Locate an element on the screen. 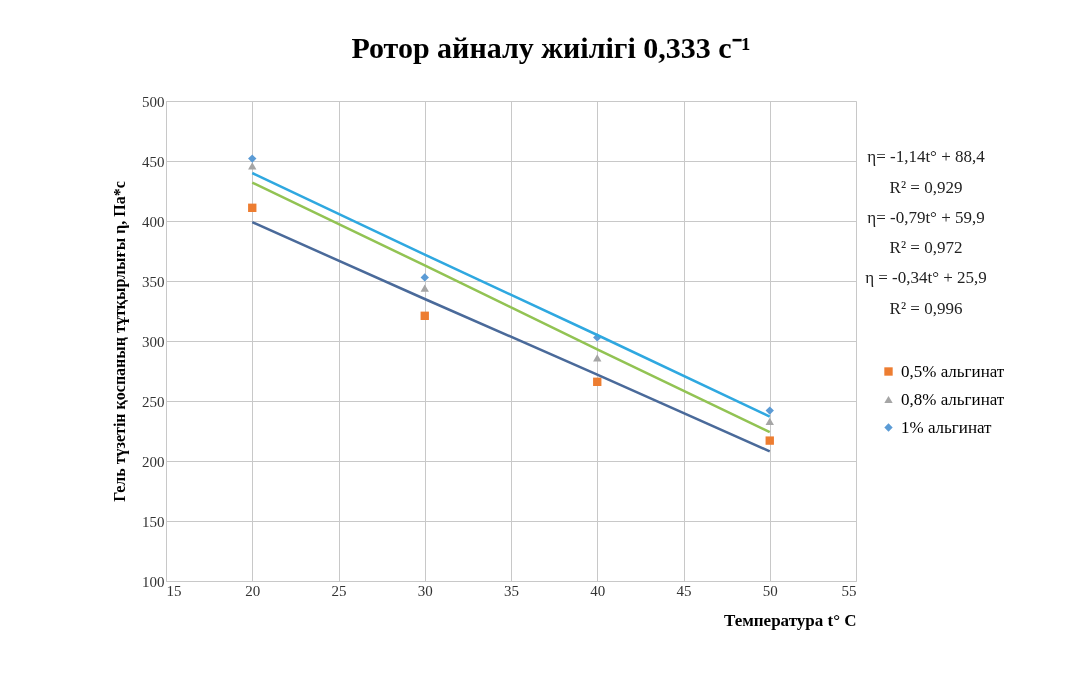 The width and height of the screenshot is (1092, 675). y-tick-label: 400 is located at coordinates (153, 221).